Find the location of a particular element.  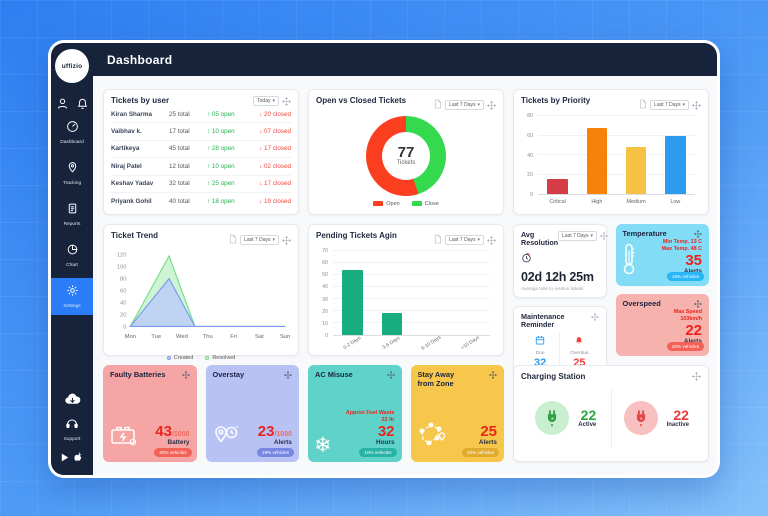

sidebar-item-settings: Settings is located at coordinates (72, 296).